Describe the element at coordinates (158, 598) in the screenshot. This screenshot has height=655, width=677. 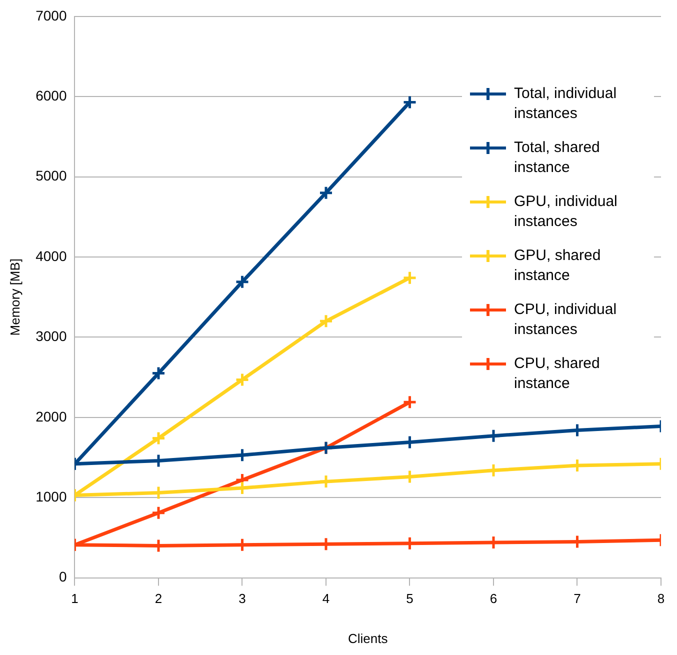
I see `x-tick-label: 2` at that location.